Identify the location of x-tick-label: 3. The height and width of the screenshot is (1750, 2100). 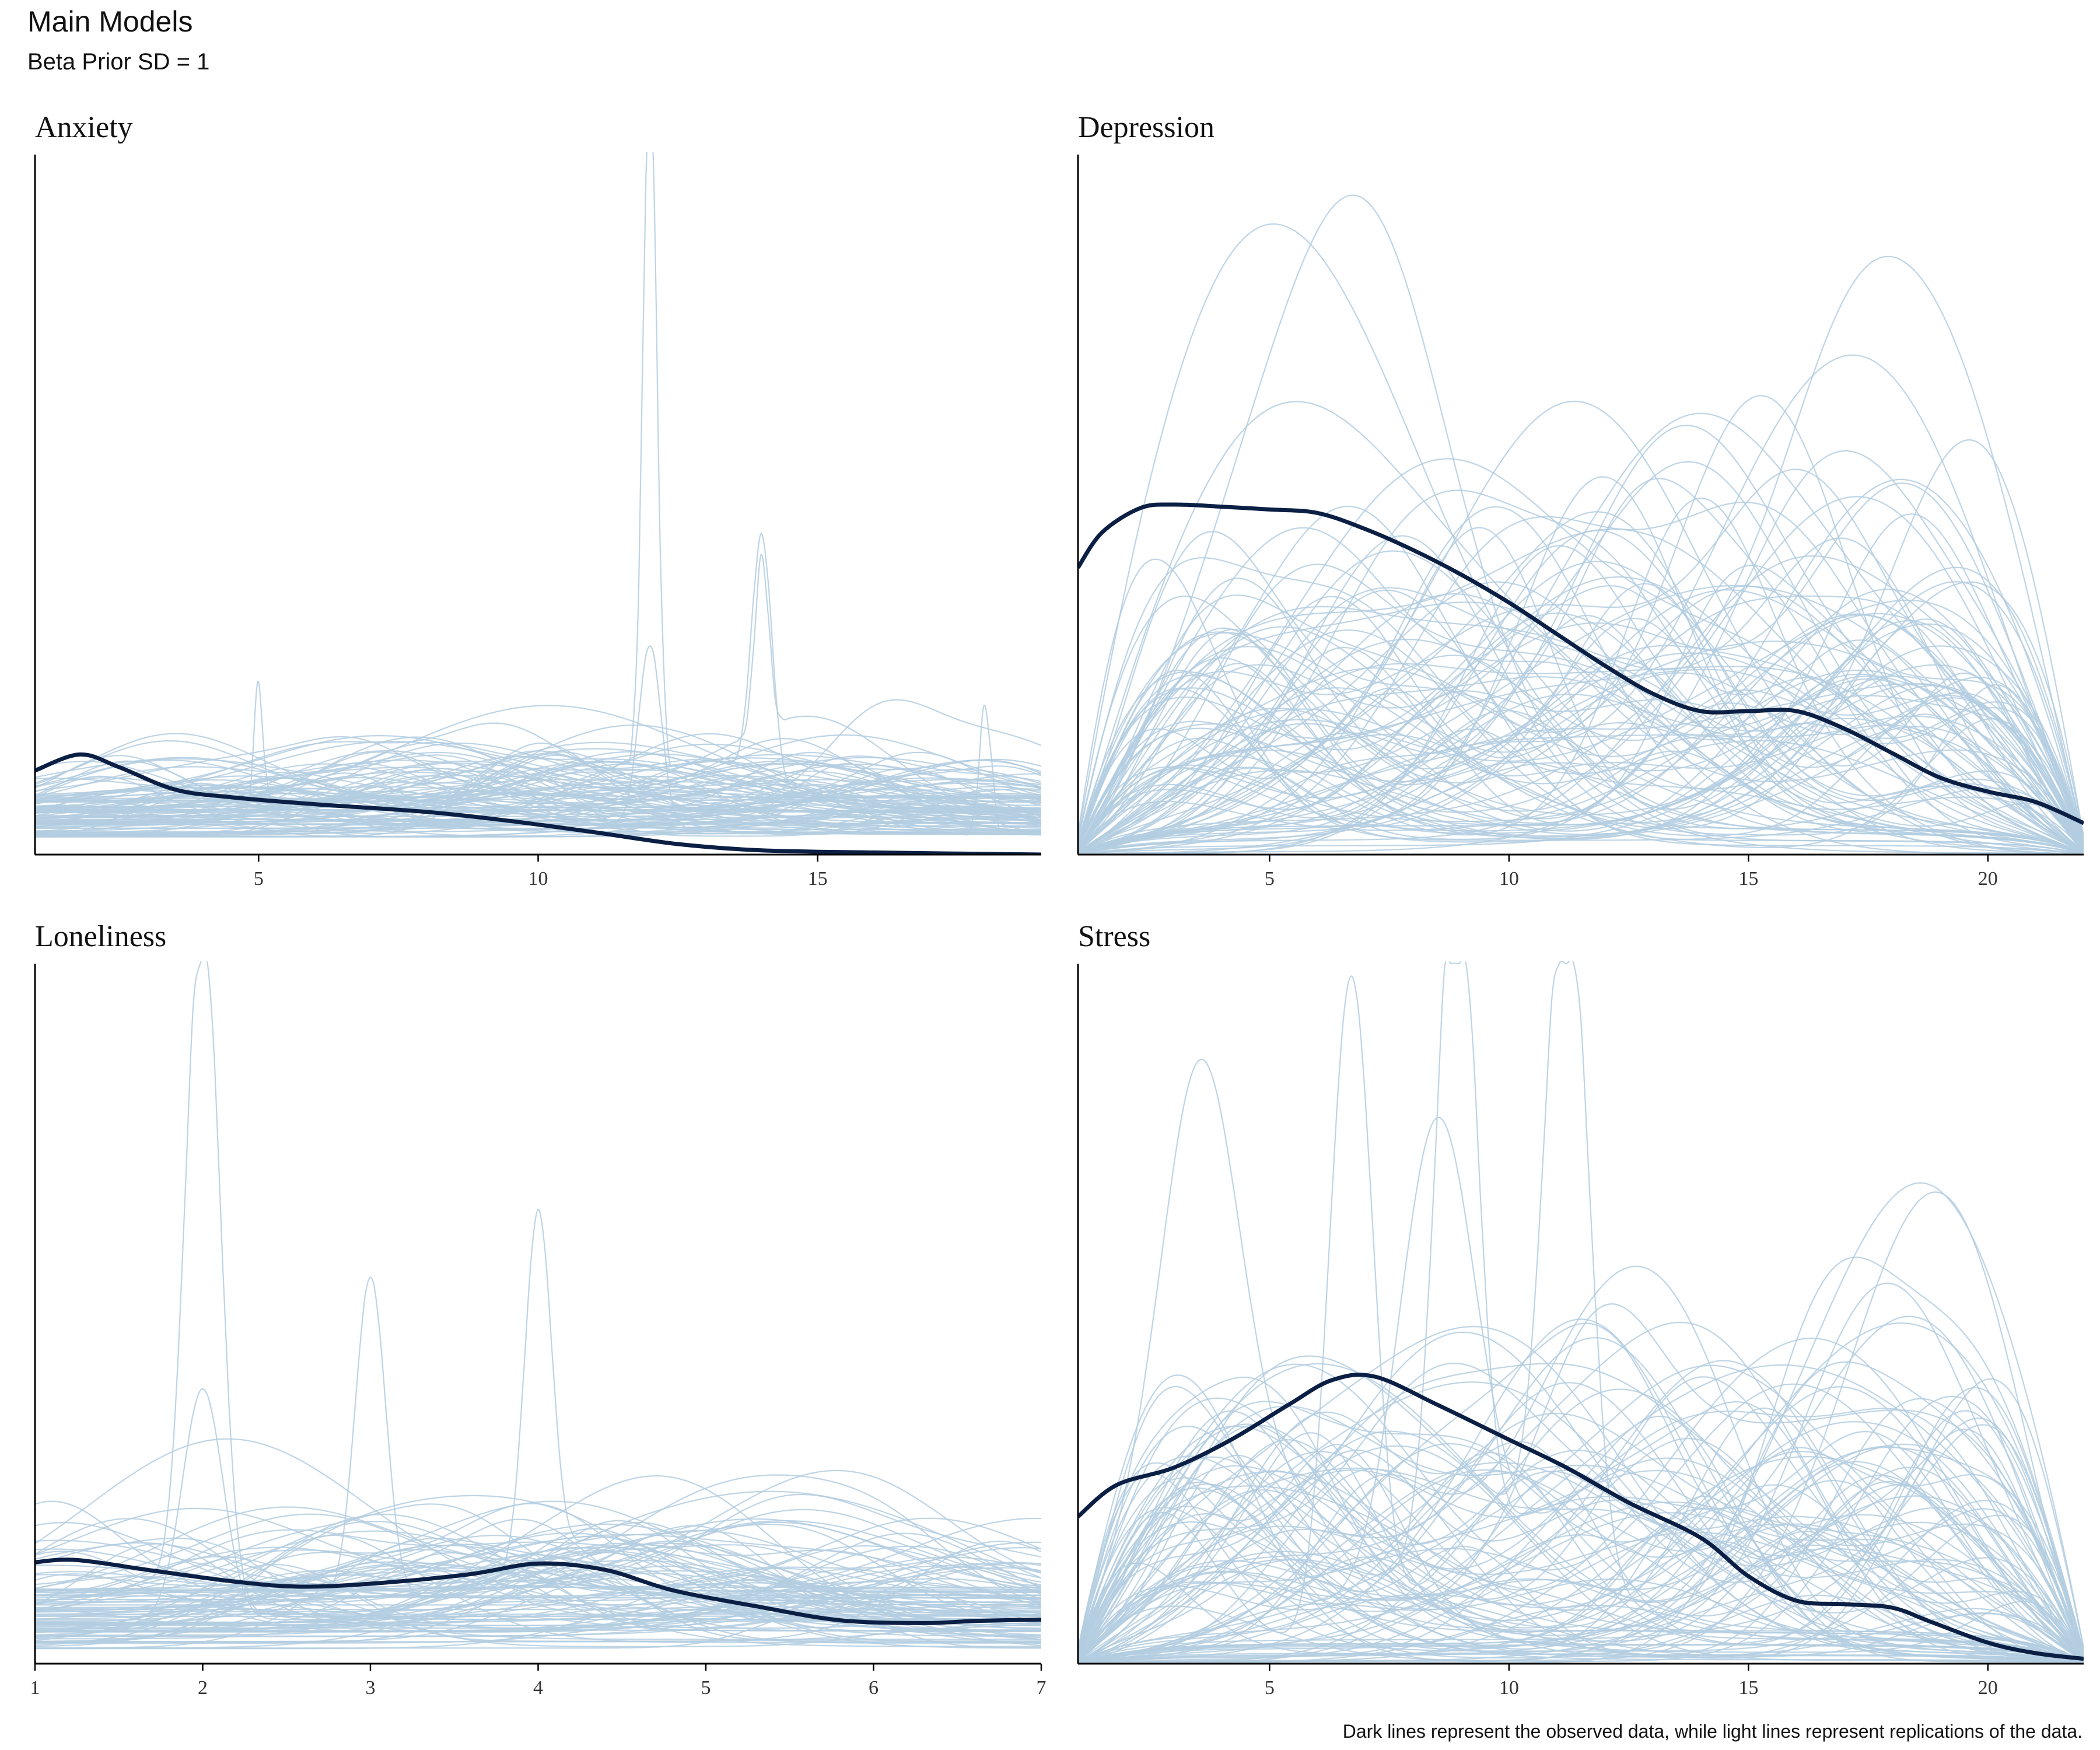
(371, 1688).